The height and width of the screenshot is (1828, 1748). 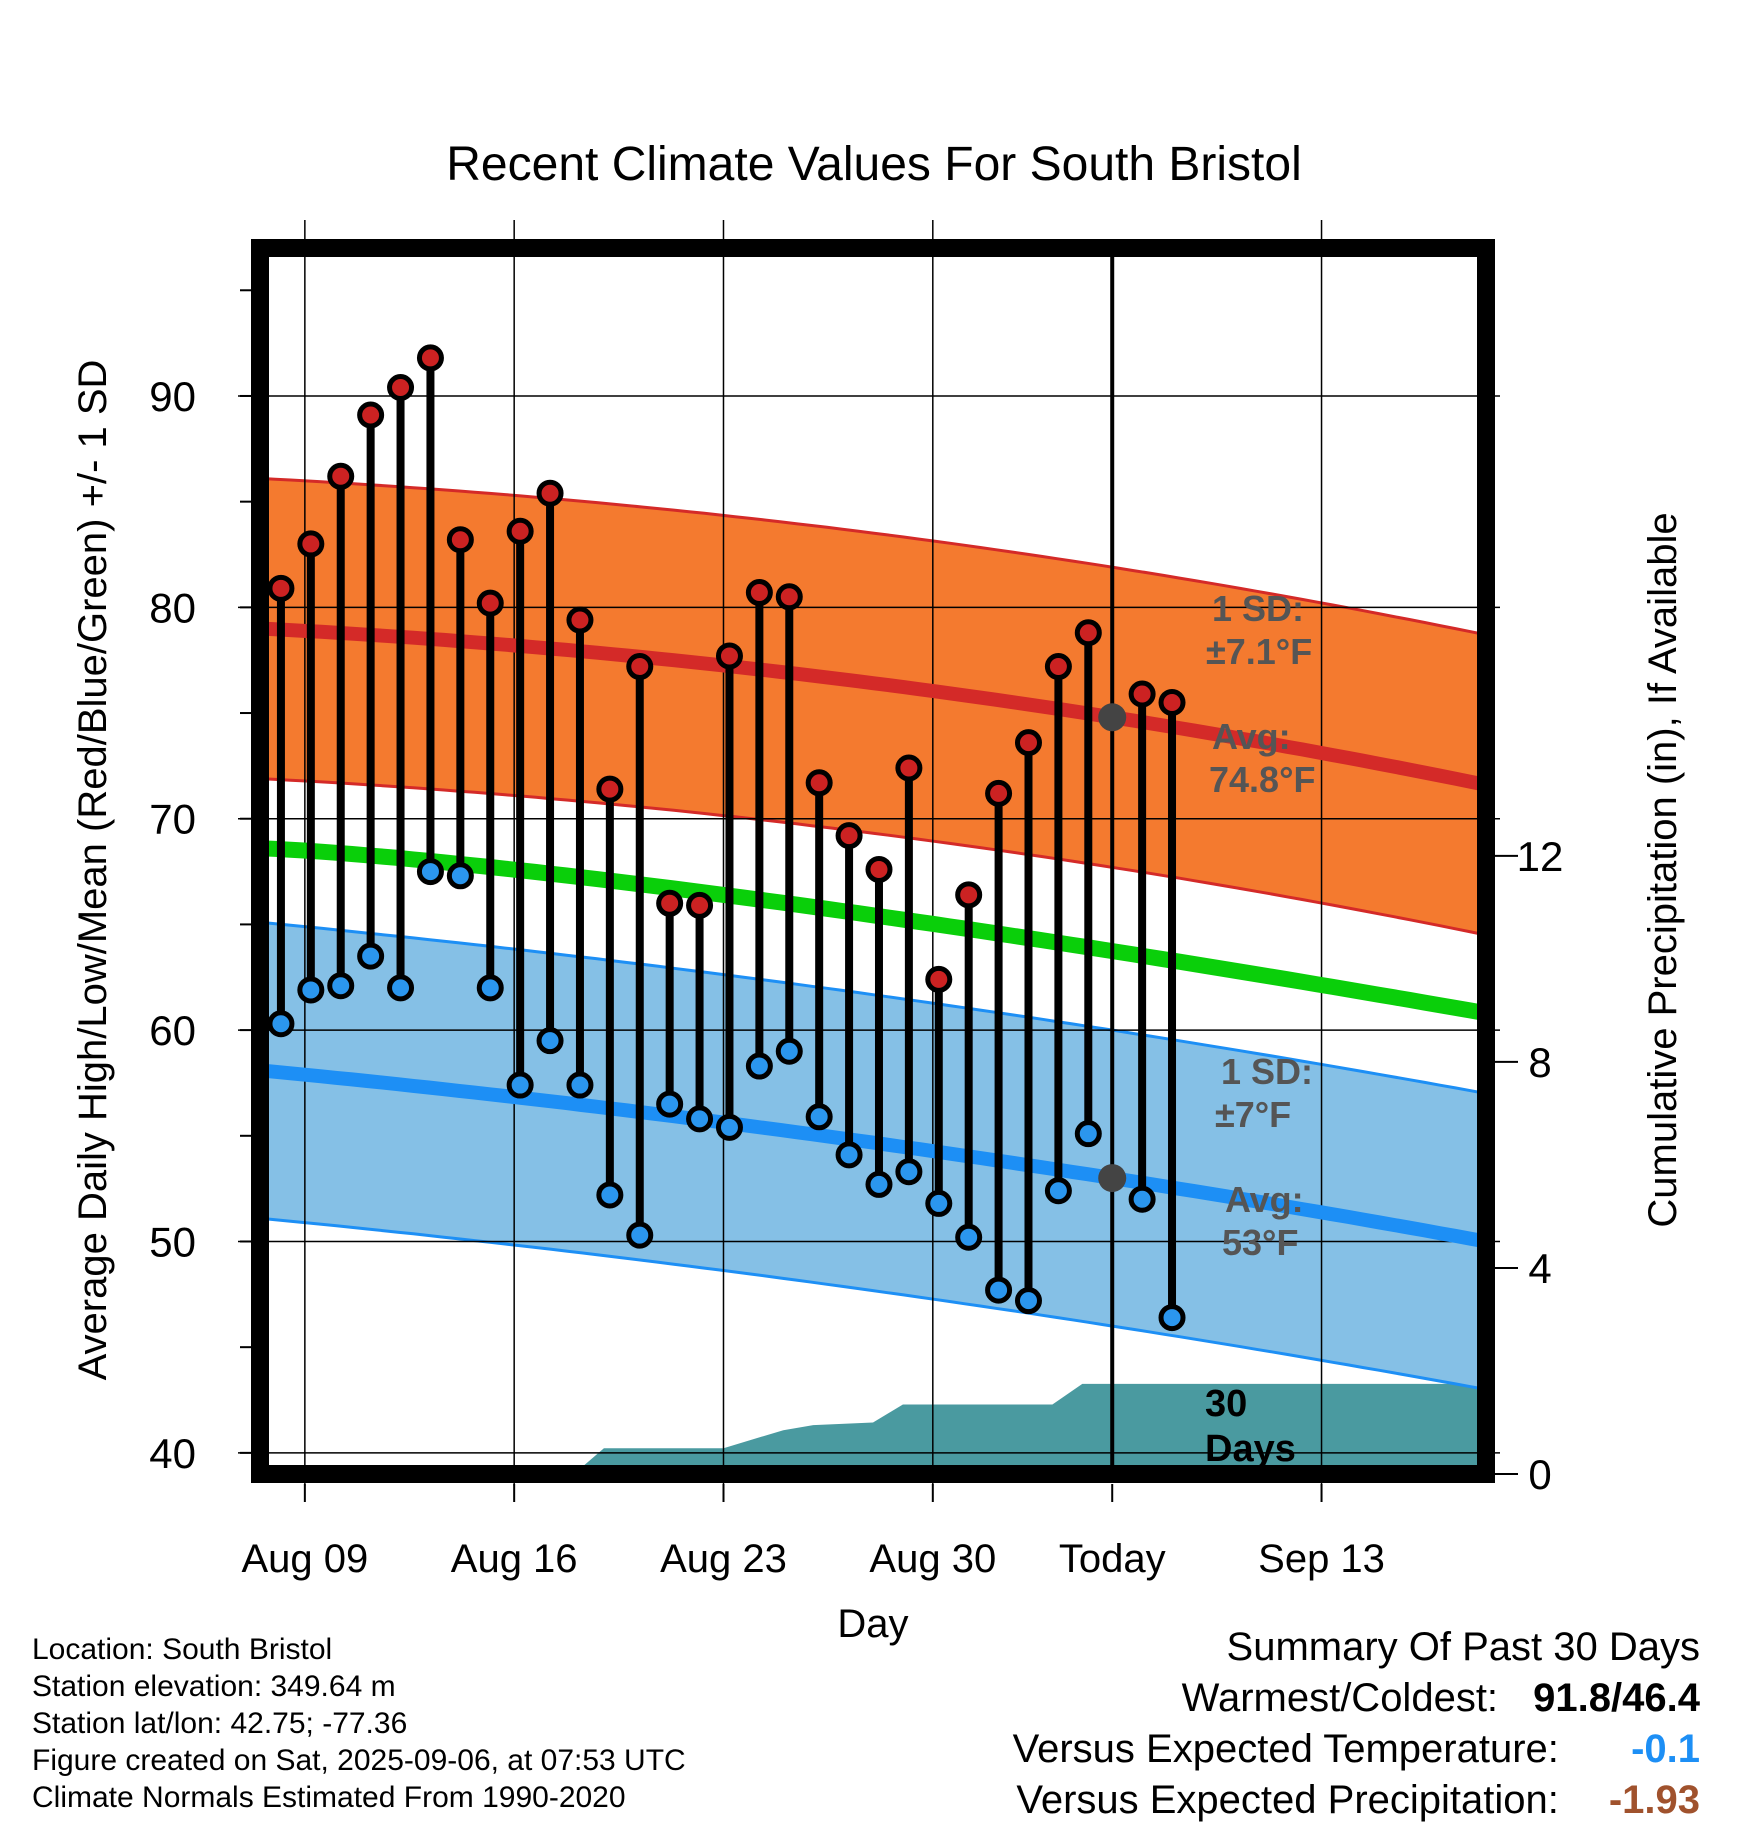 What do you see at coordinates (1654, 1800) in the screenshot?
I see `precip-value: -1.93` at bounding box center [1654, 1800].